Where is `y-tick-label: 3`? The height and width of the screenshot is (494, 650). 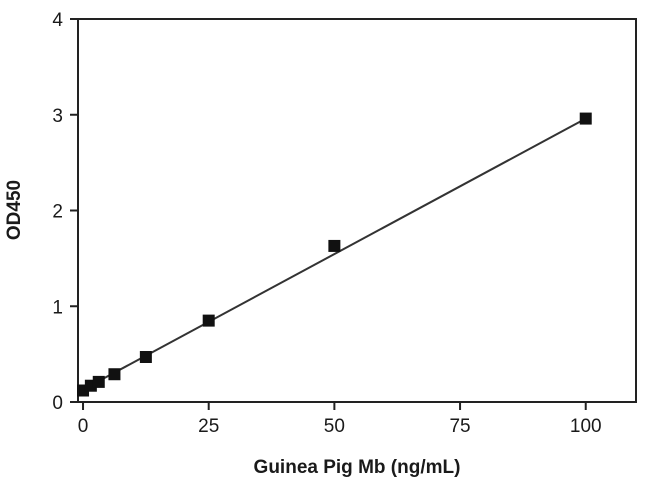
y-tick-label: 3 is located at coordinates (57, 116).